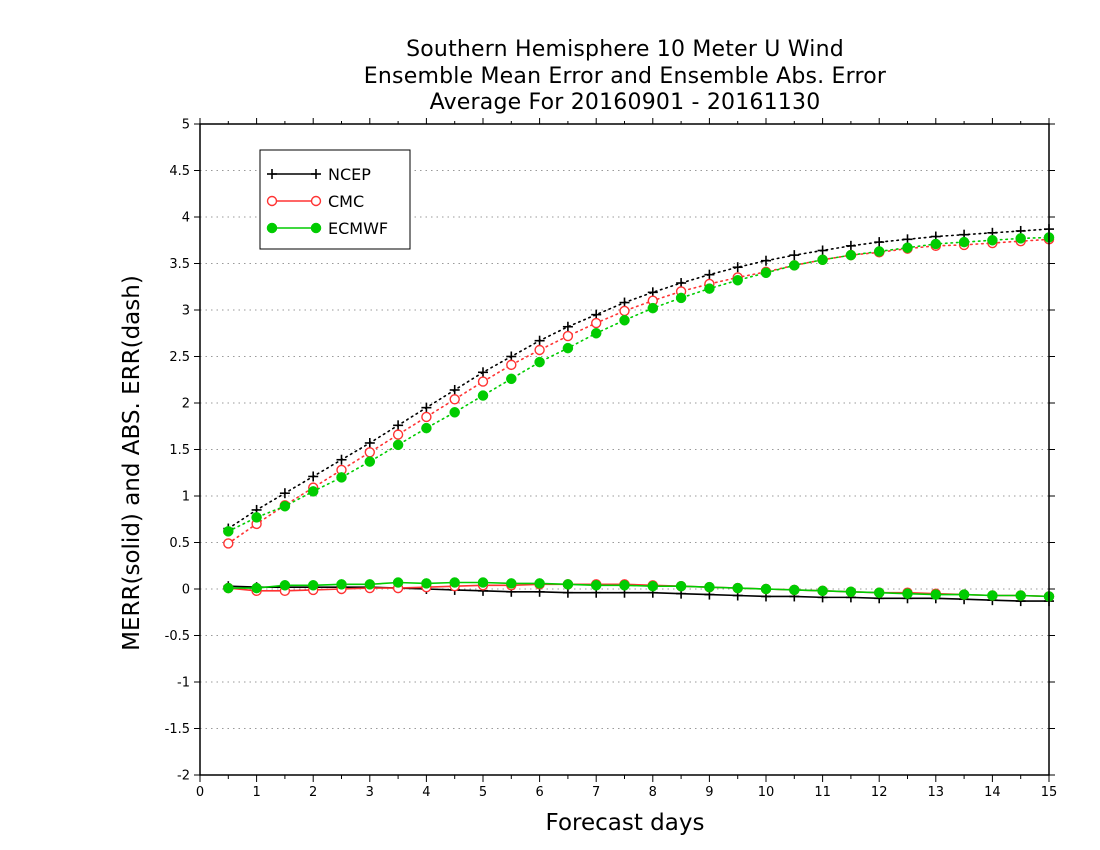 This screenshot has height=850, width=1100. Describe the element at coordinates (200, 792) in the screenshot. I see `x-tick-label: 0` at that location.